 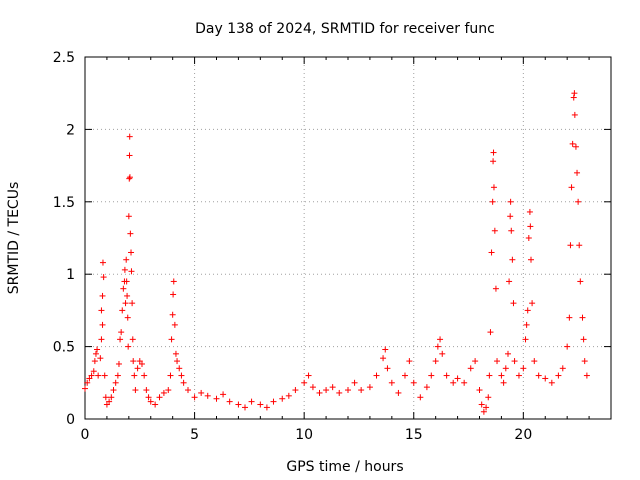 I want to click on x-tick-label: 10, so click(x=304, y=435).